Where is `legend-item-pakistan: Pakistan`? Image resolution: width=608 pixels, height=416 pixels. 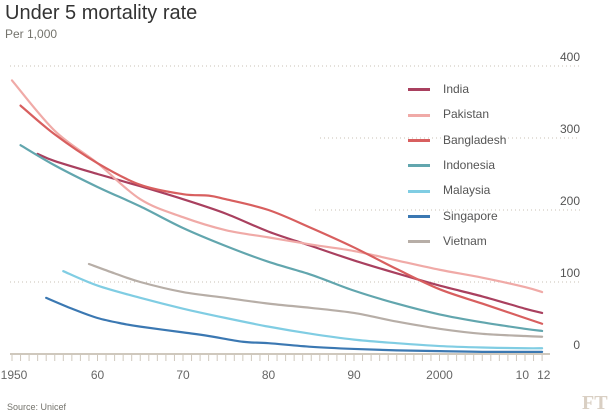 legend-item-pakistan: Pakistan is located at coordinates (448, 114).